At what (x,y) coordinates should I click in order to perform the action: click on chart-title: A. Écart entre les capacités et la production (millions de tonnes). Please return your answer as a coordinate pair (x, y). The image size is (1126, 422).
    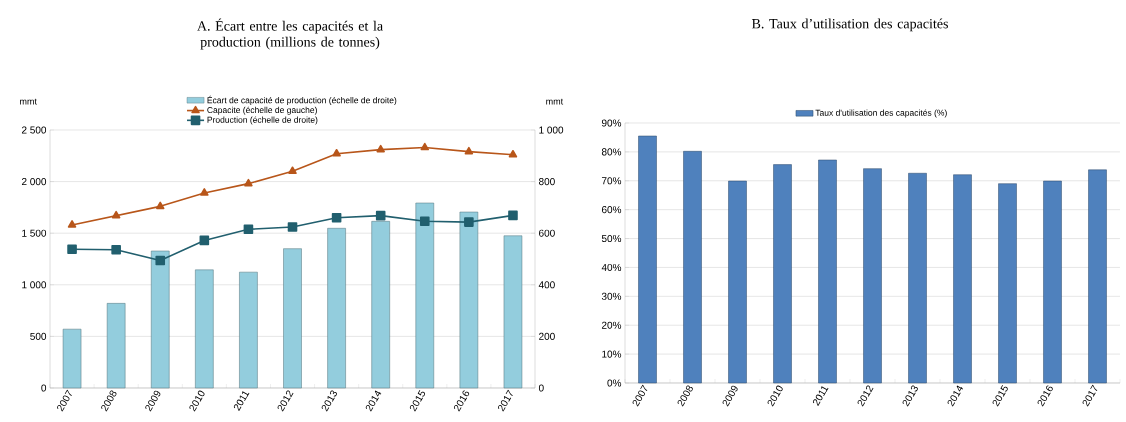
    Looking at the image, I should click on (290, 34).